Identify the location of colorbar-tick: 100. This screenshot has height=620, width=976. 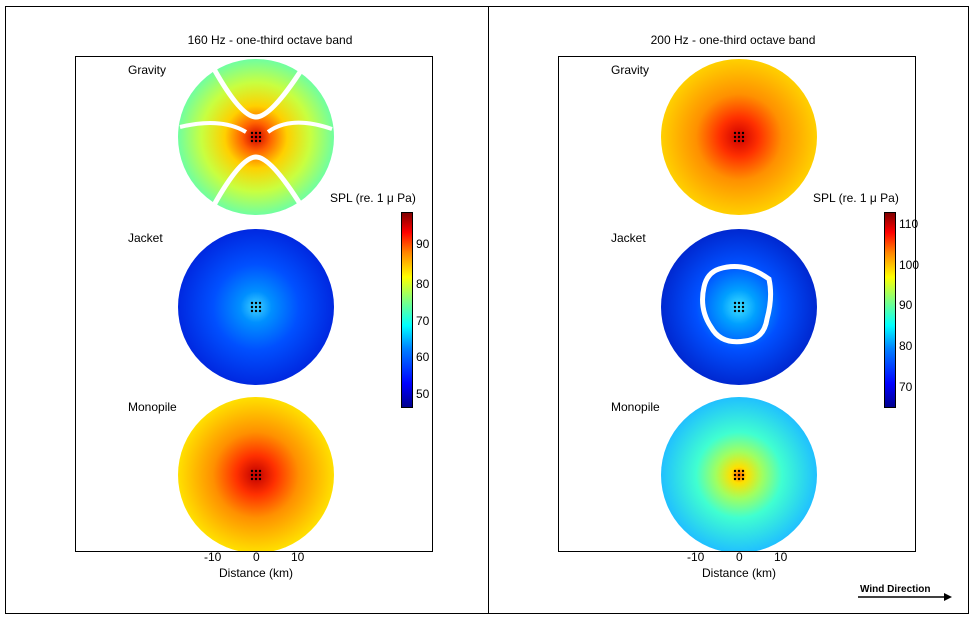
(909, 265).